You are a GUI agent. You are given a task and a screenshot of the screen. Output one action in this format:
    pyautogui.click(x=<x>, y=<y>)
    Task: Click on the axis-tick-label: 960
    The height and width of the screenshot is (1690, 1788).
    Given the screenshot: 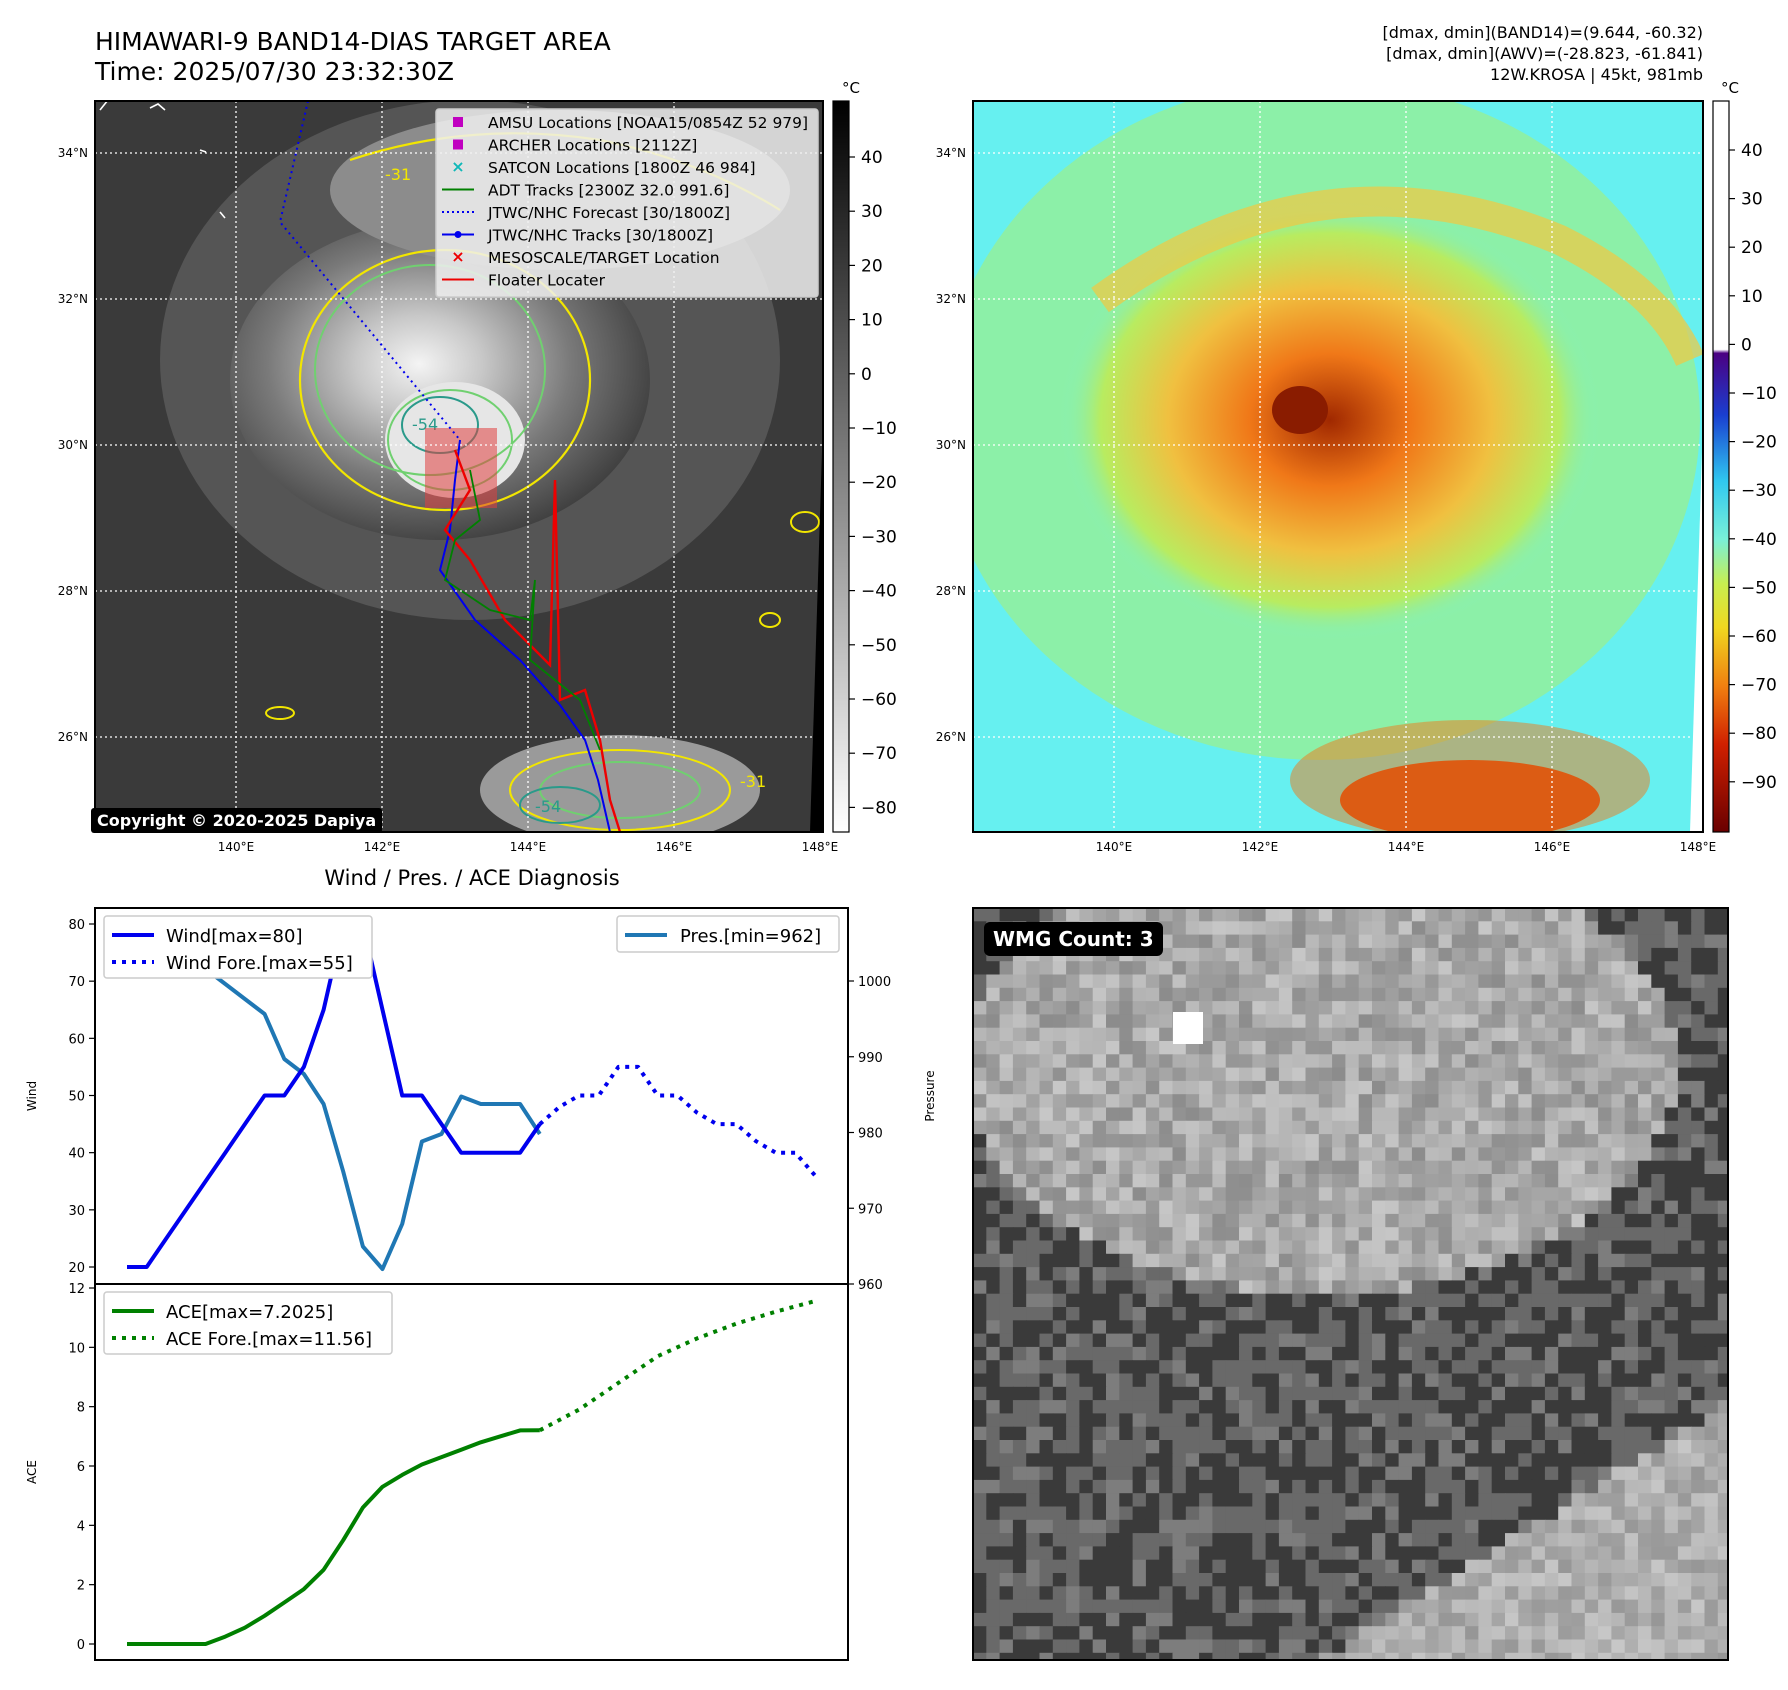 What is the action you would take?
    pyautogui.click(x=870, y=1285)
    